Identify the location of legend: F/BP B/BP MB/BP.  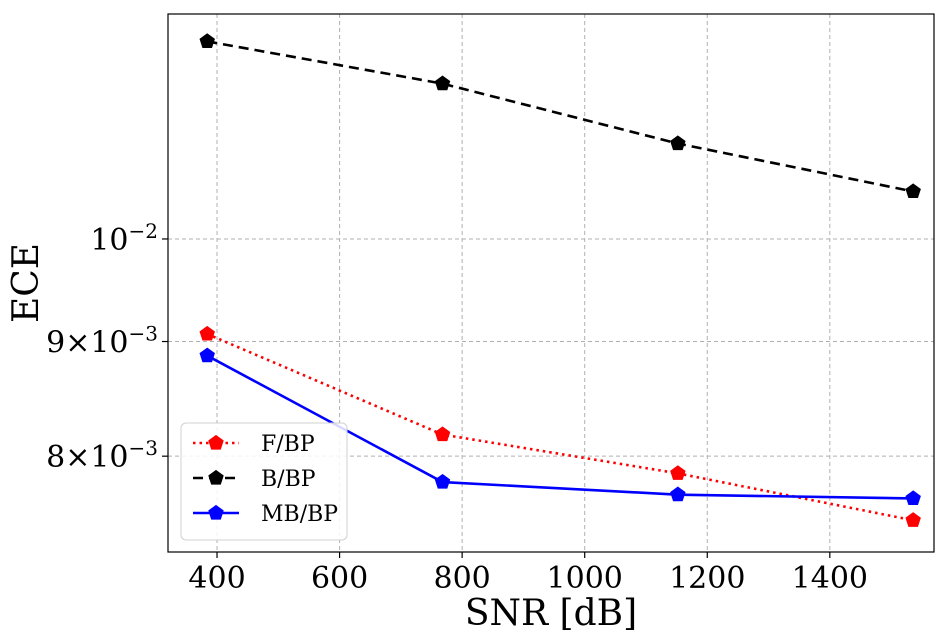
(264, 481).